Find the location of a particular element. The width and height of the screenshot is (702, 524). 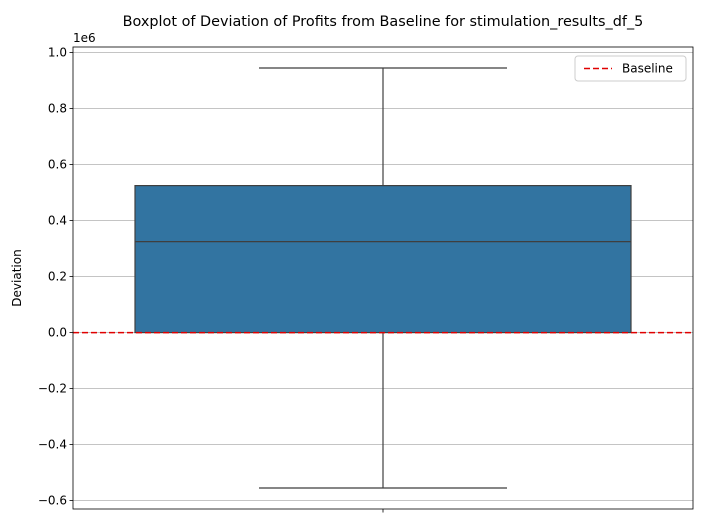

y-tick-label: 0.6 is located at coordinates (57, 165).